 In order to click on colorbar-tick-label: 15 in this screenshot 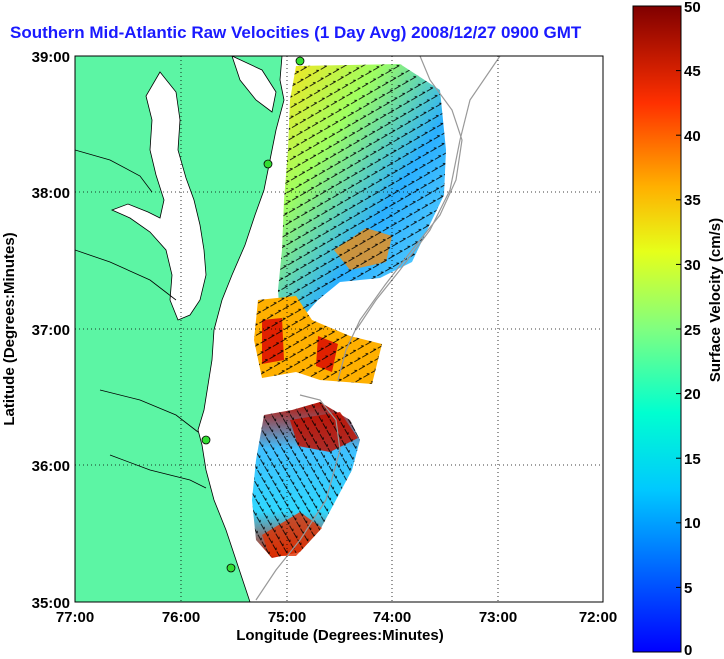, I will do `click(692, 459)`.